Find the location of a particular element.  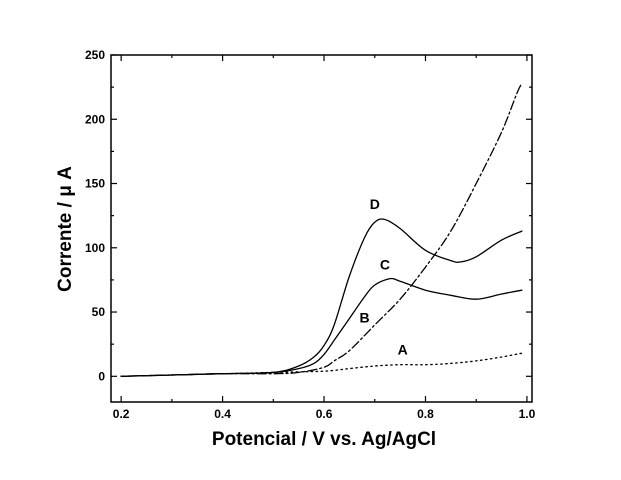

y-tick-label: 250 is located at coordinates (95, 55).